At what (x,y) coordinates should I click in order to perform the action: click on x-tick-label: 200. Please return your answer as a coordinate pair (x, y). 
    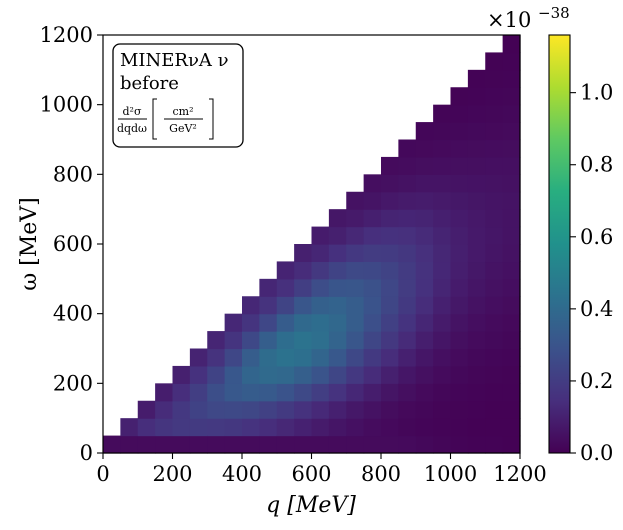
    Looking at the image, I should click on (172, 474).